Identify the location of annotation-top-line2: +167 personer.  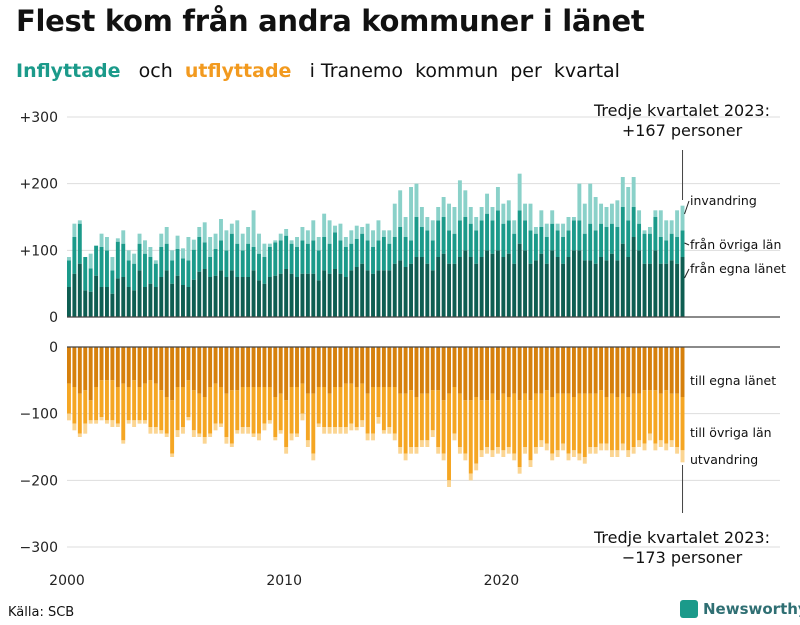
(682, 130).